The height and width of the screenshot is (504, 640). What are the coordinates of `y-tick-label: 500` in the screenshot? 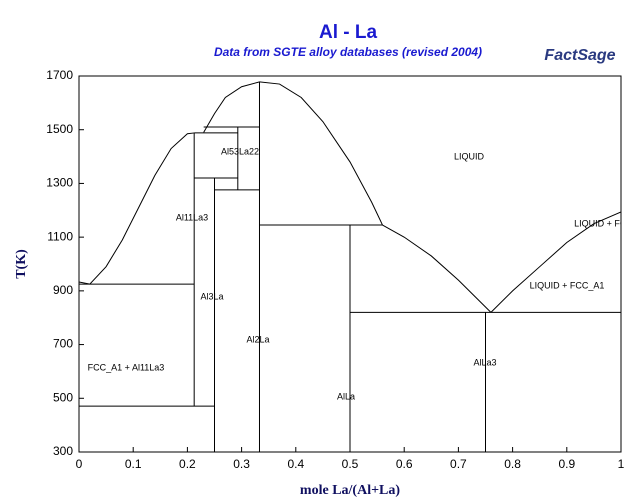 It's located at (63, 397).